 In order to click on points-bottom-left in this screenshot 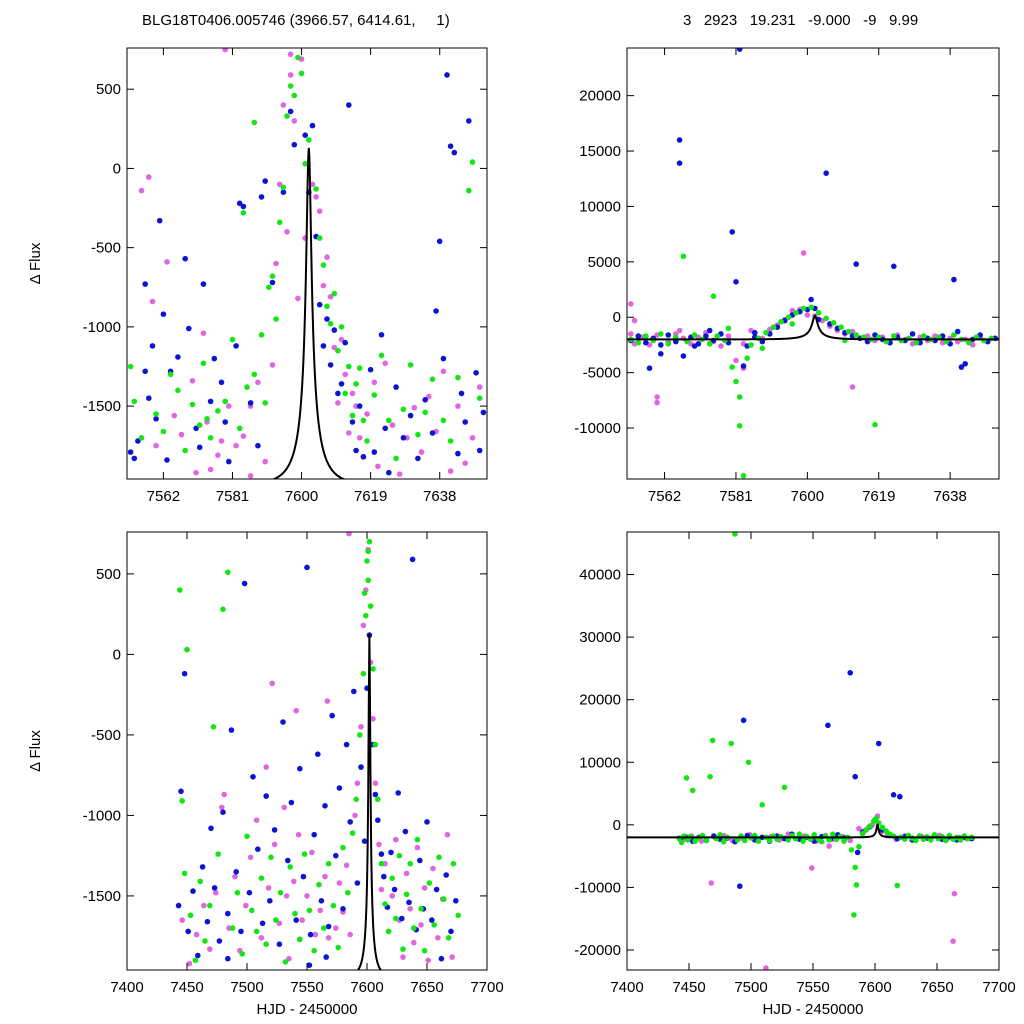, I will do `click(318, 750)`.